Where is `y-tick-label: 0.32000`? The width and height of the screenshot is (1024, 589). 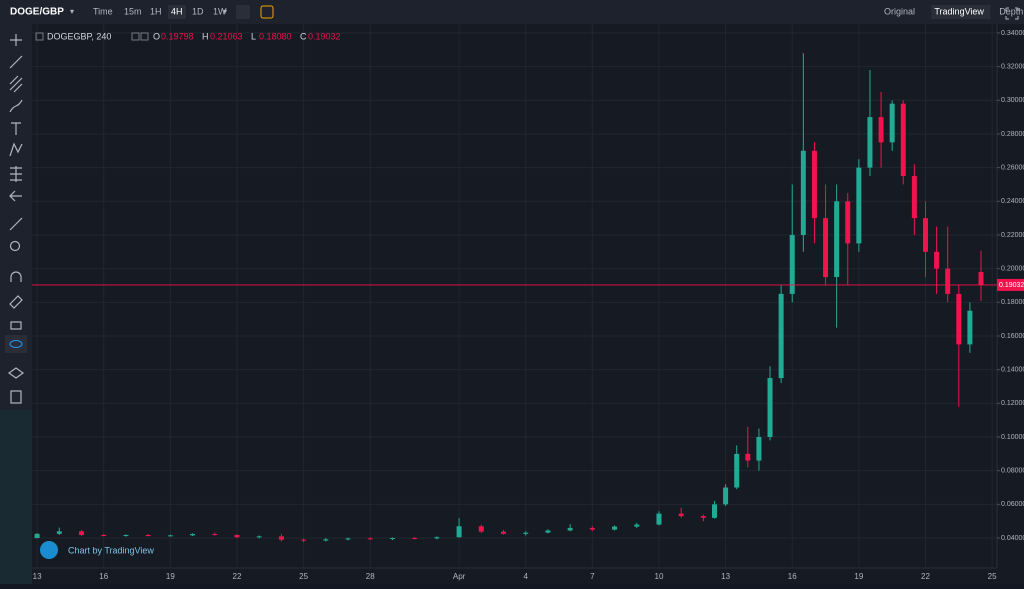
y-tick-label: 0.32000 is located at coordinates (1012, 66).